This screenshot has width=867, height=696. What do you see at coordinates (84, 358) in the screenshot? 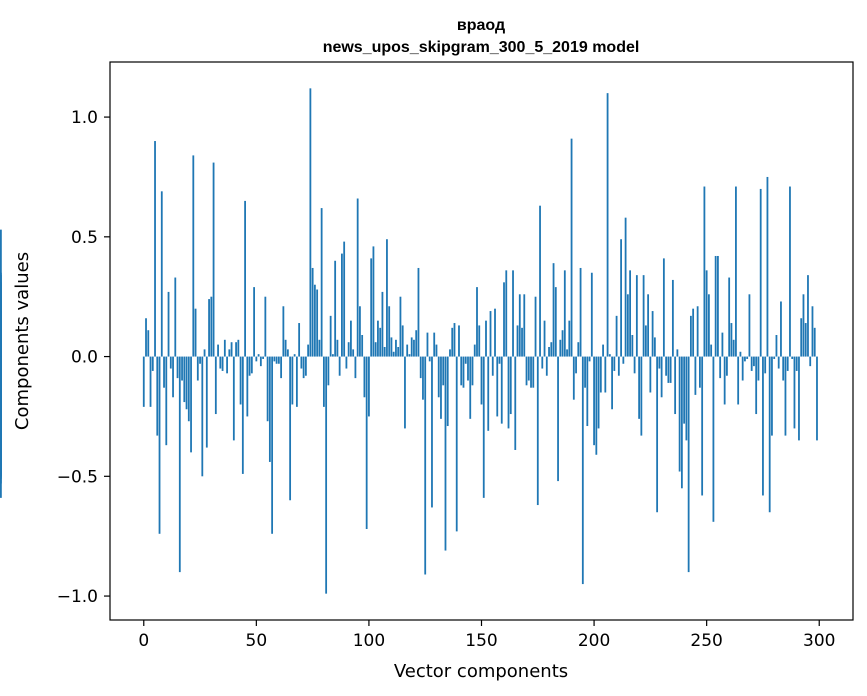
I see `y-tick-label: 0.0` at bounding box center [84, 358].